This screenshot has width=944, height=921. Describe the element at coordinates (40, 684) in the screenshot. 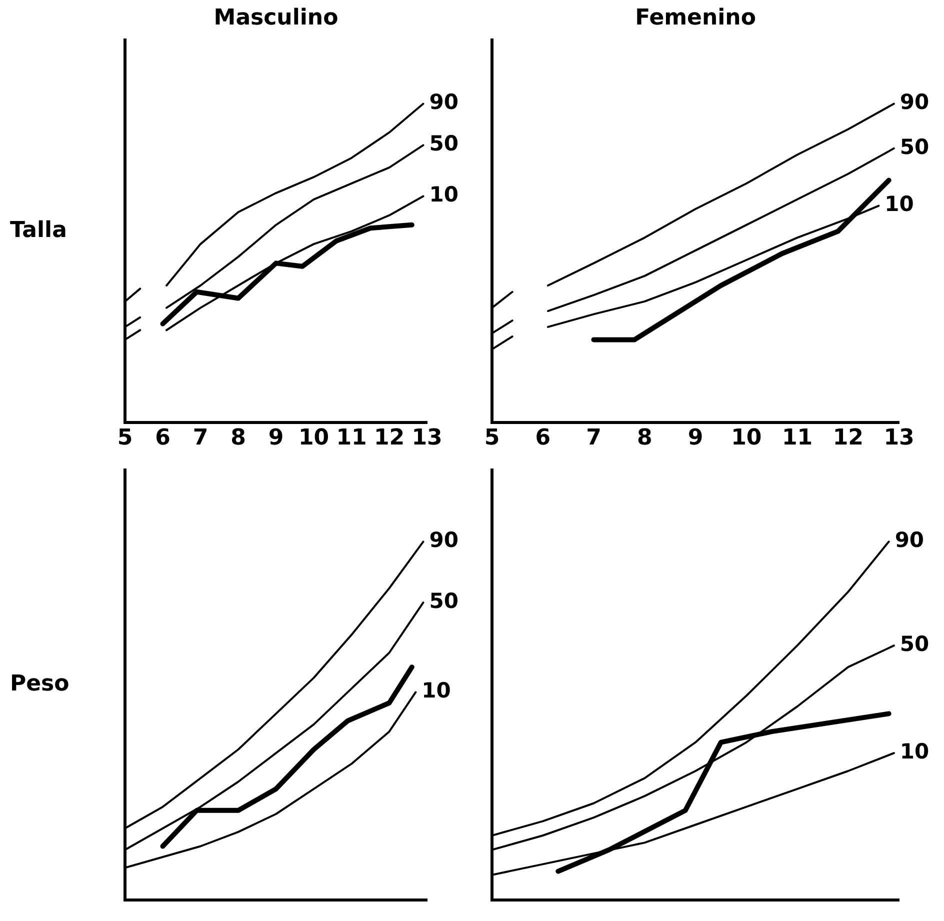

I see `y-axis-title: Peso` at that location.